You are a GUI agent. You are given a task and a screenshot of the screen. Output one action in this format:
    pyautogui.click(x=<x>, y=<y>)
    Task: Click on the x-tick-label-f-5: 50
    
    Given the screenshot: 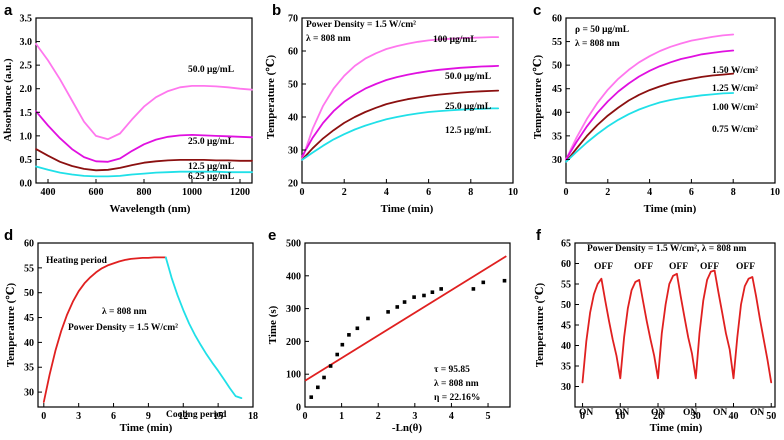 What is the action you would take?
    pyautogui.click(x=771, y=416)
    